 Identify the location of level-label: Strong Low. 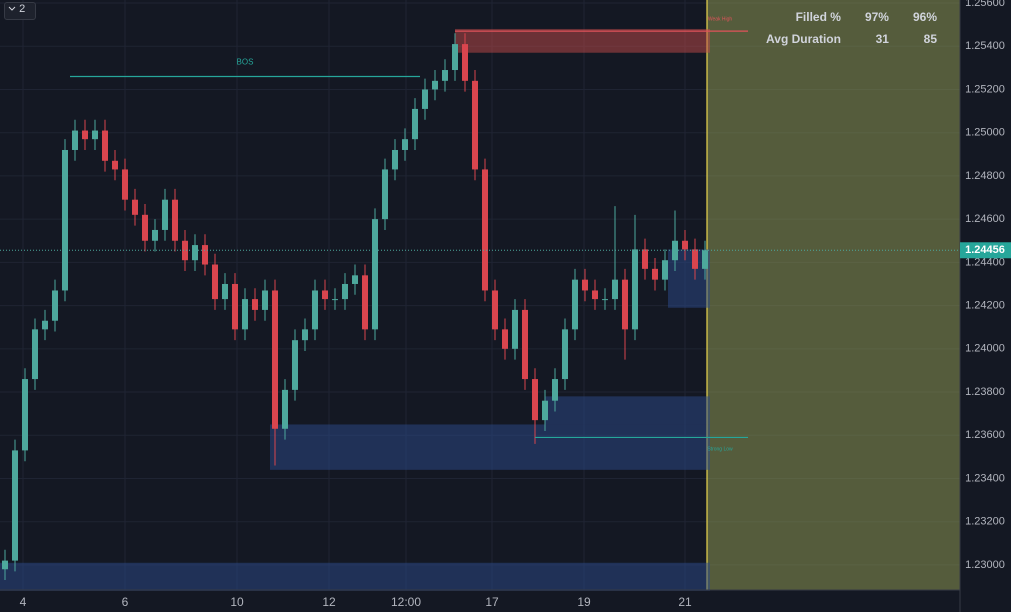
(720, 450).